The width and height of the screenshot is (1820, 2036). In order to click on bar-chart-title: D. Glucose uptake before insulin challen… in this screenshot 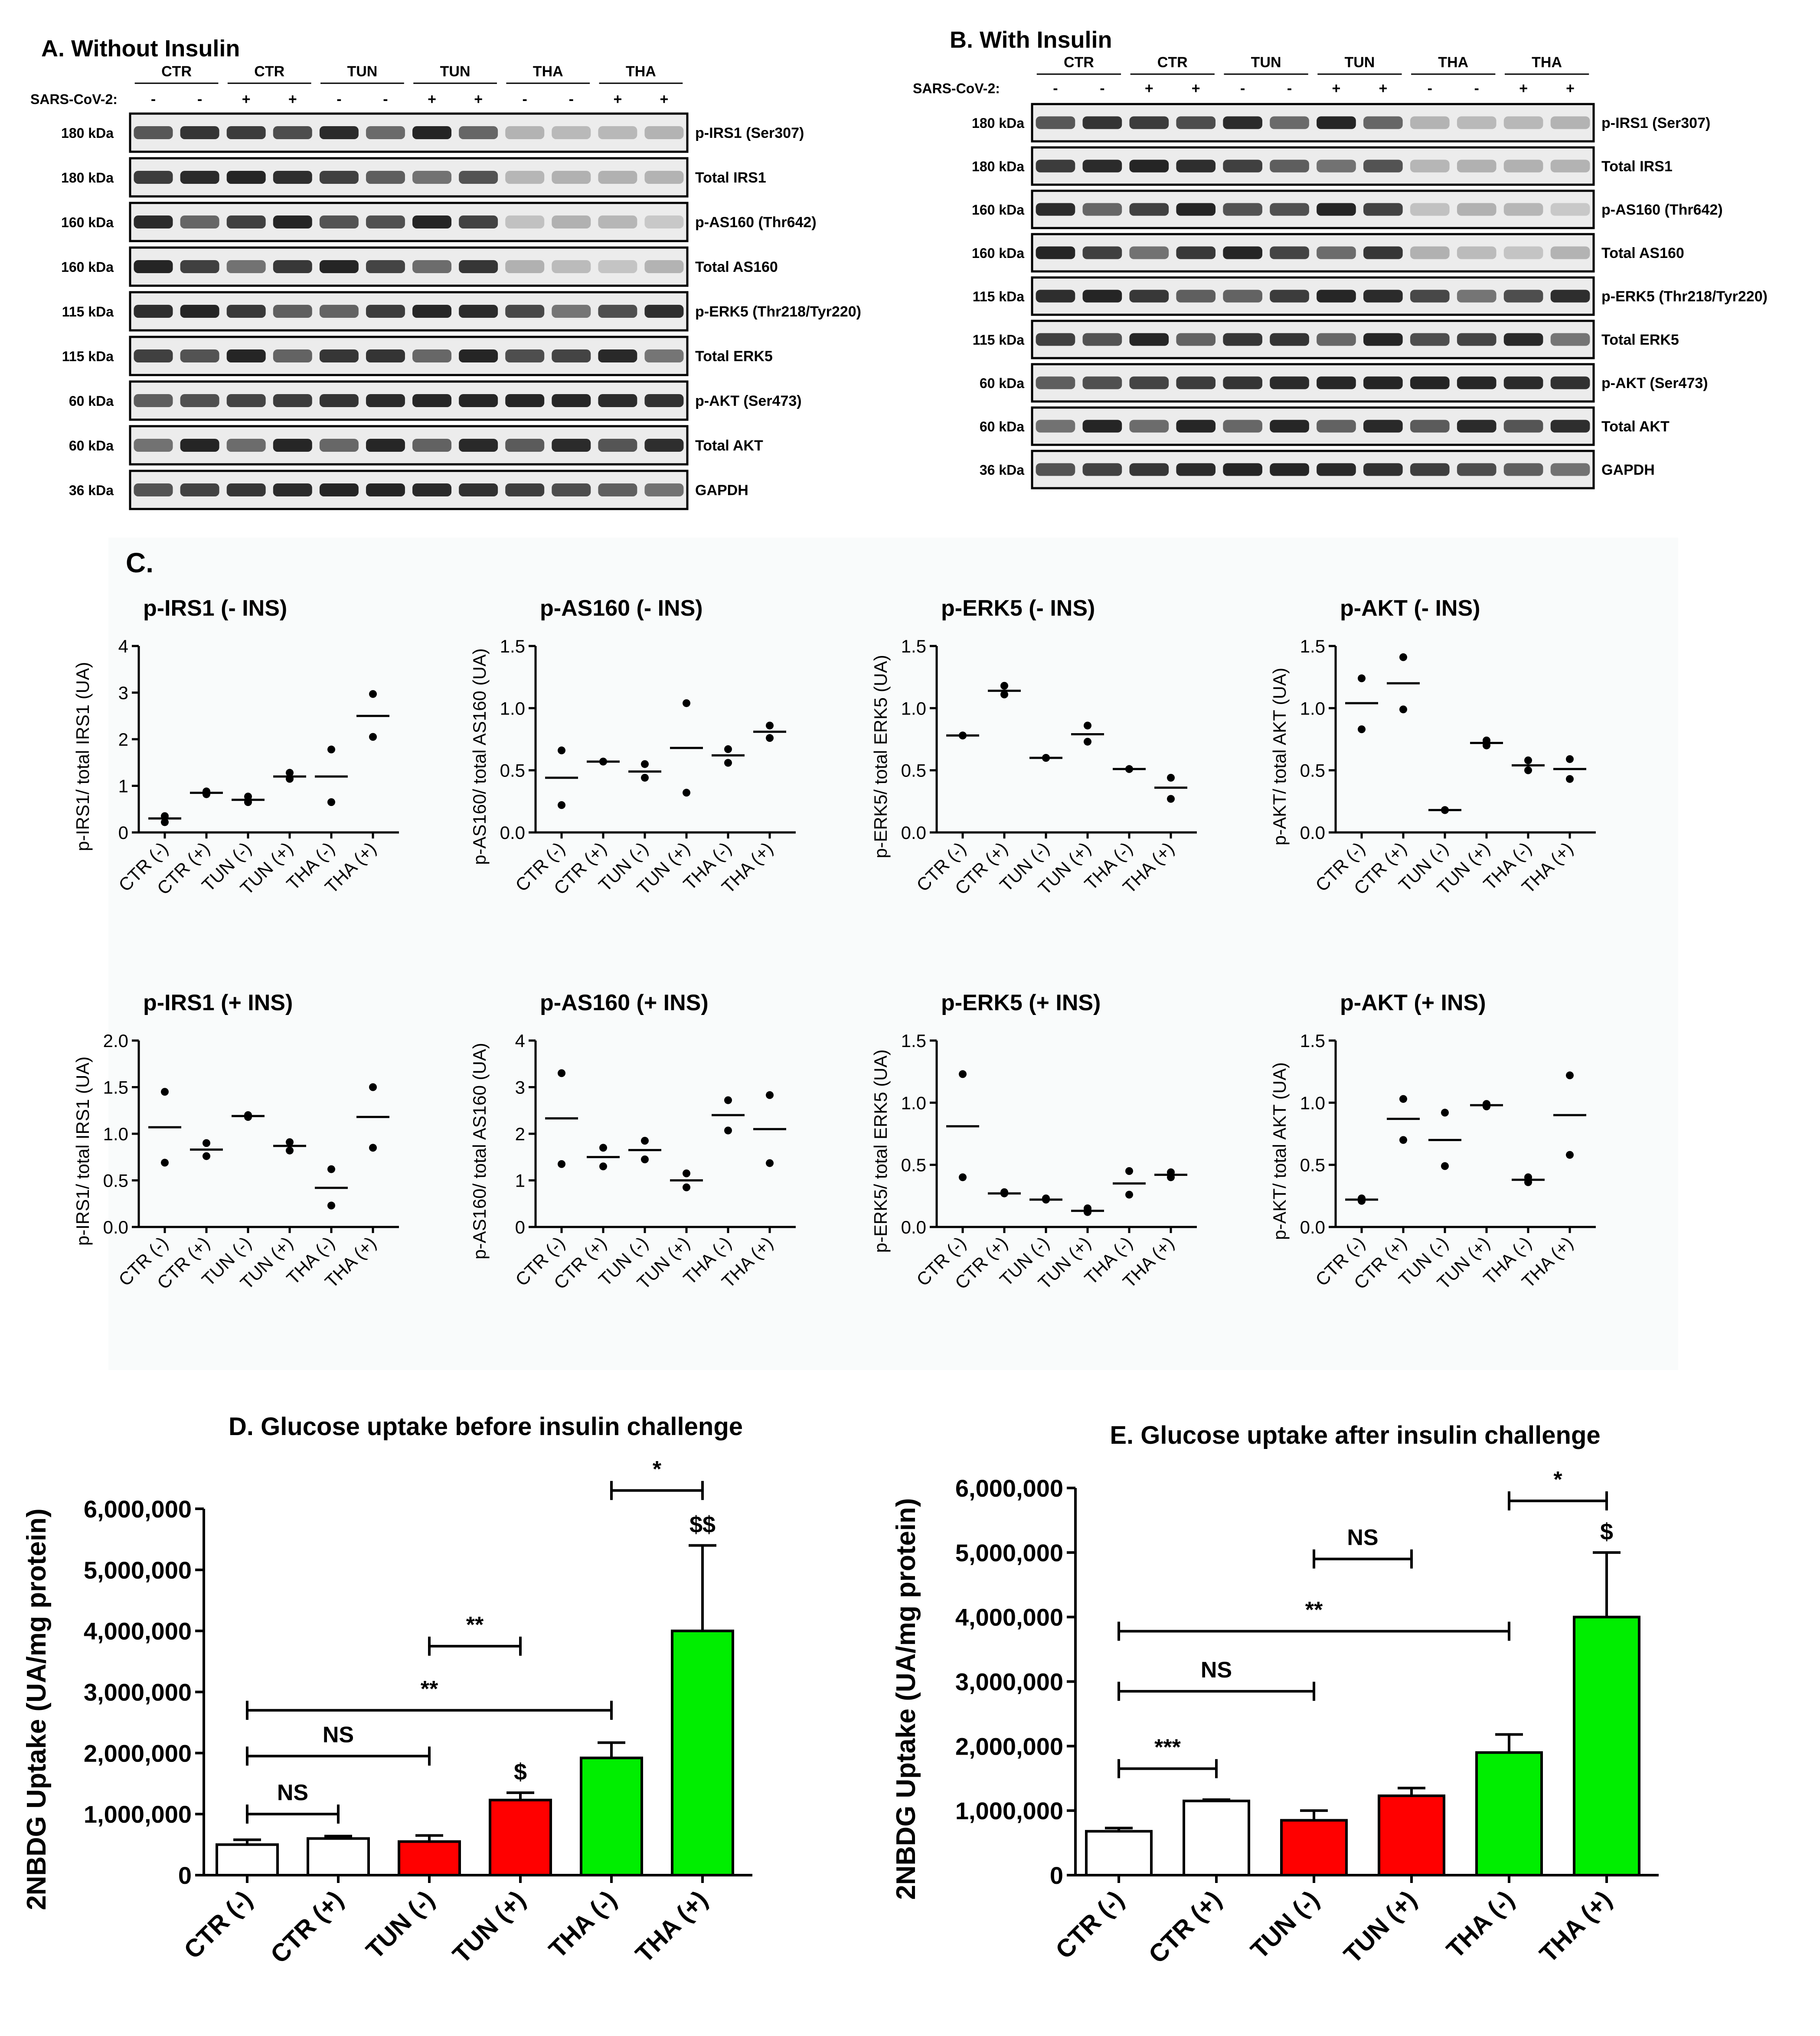, I will do `click(486, 1427)`.